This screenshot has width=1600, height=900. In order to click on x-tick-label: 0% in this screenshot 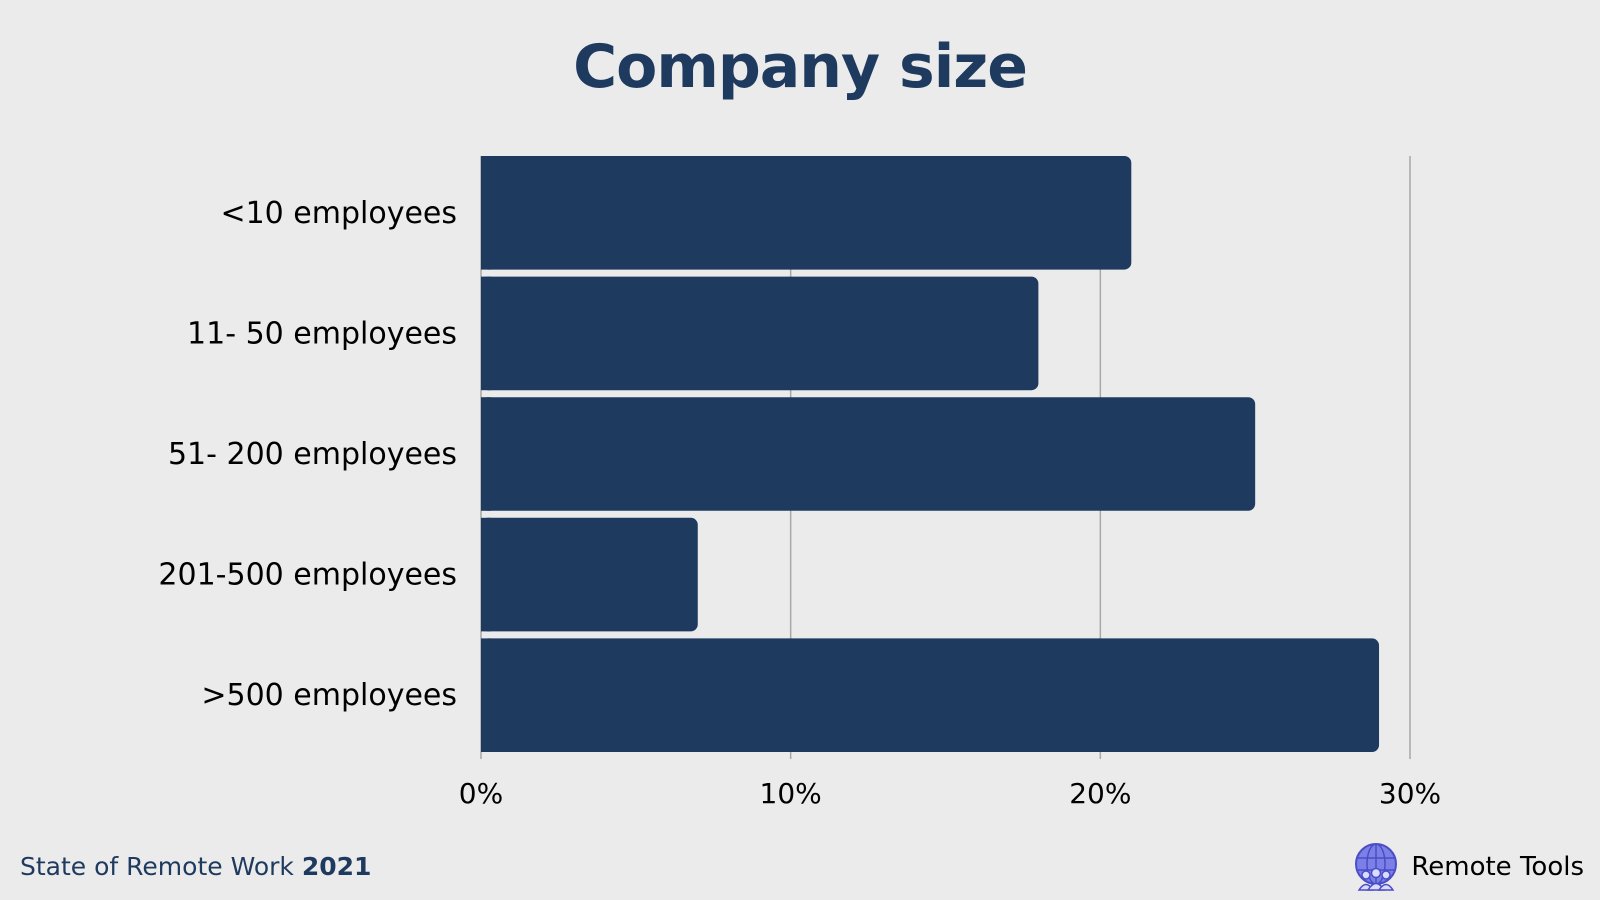, I will do `click(481, 793)`.